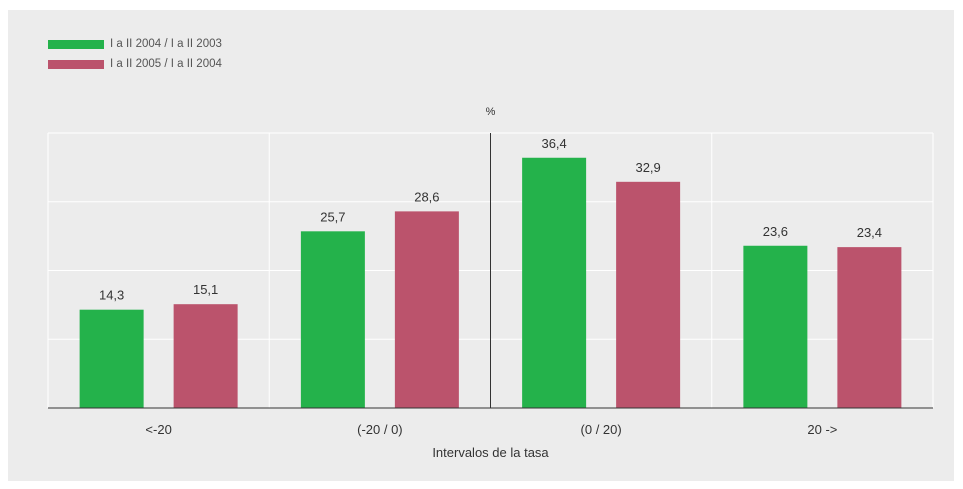 The height and width of the screenshot is (489, 963). What do you see at coordinates (380, 429) in the screenshot?
I see `x-tick-label-2: (-20 / 0)` at bounding box center [380, 429].